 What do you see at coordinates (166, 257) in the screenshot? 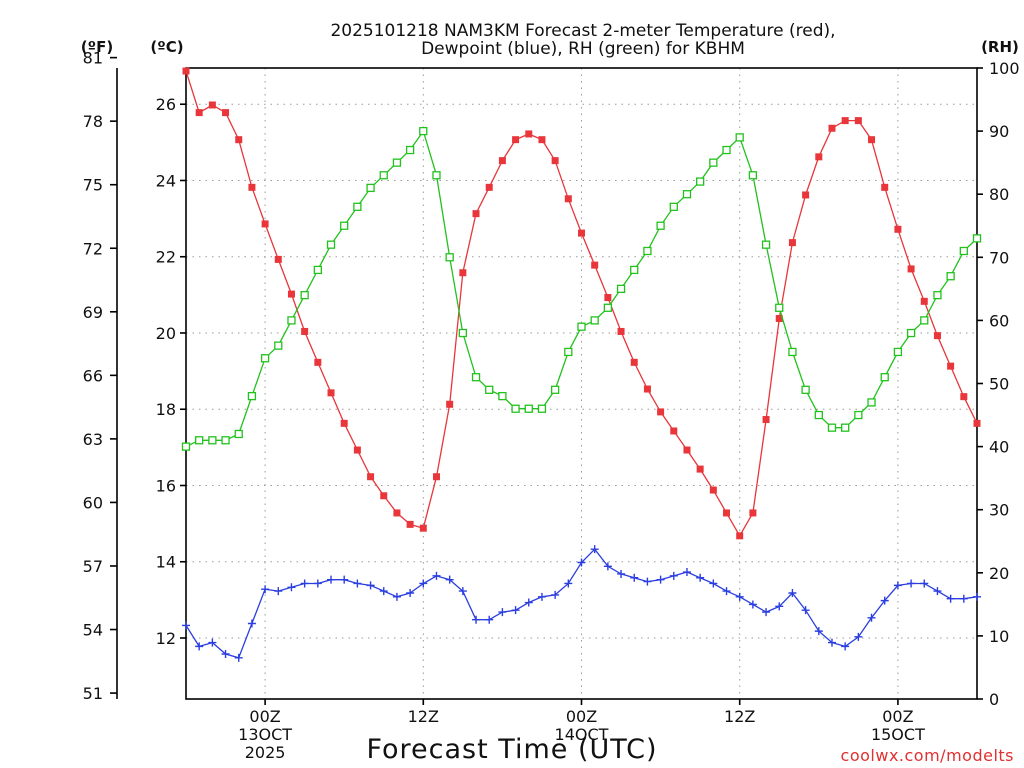
I see `celsius-tick-label: 22` at bounding box center [166, 257].